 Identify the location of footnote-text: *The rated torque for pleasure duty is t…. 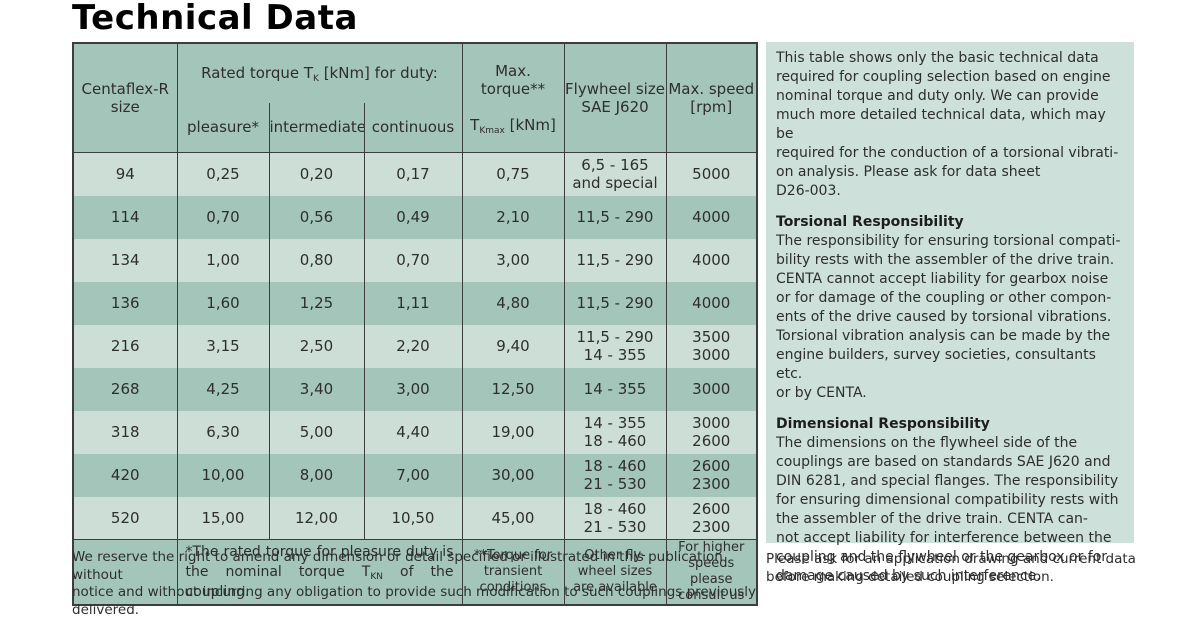
(319, 562).